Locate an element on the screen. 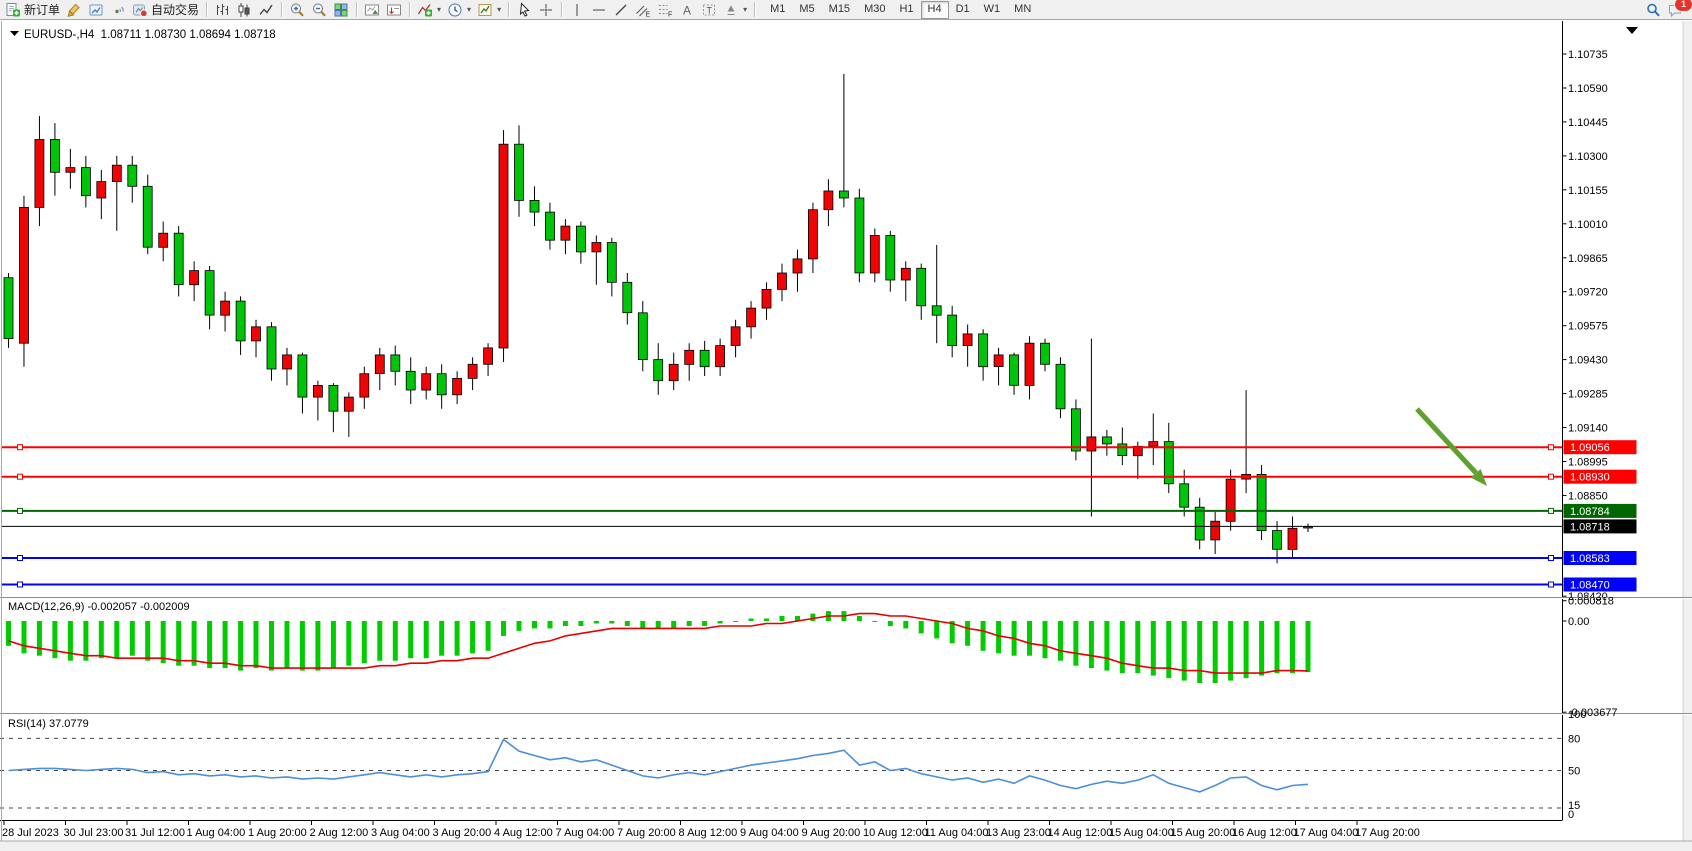 The height and width of the screenshot is (851, 1692). search-icon is located at coordinates (1653, 10).